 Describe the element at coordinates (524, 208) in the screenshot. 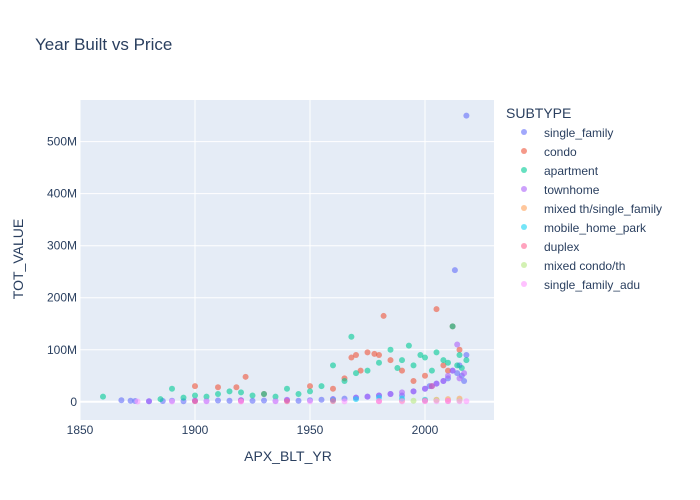

I see `legend-marker-mixed-th-single-family` at that location.